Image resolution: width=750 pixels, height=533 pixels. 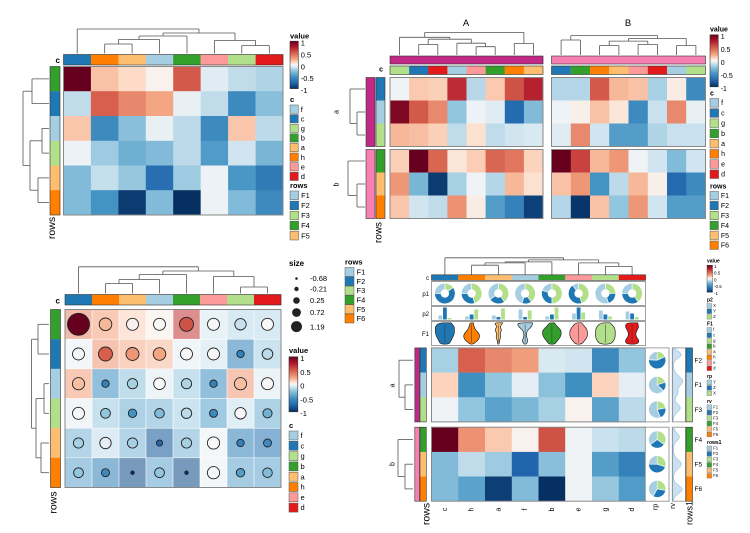 I want to click on svg-text: 0.25, so click(x=317, y=300).